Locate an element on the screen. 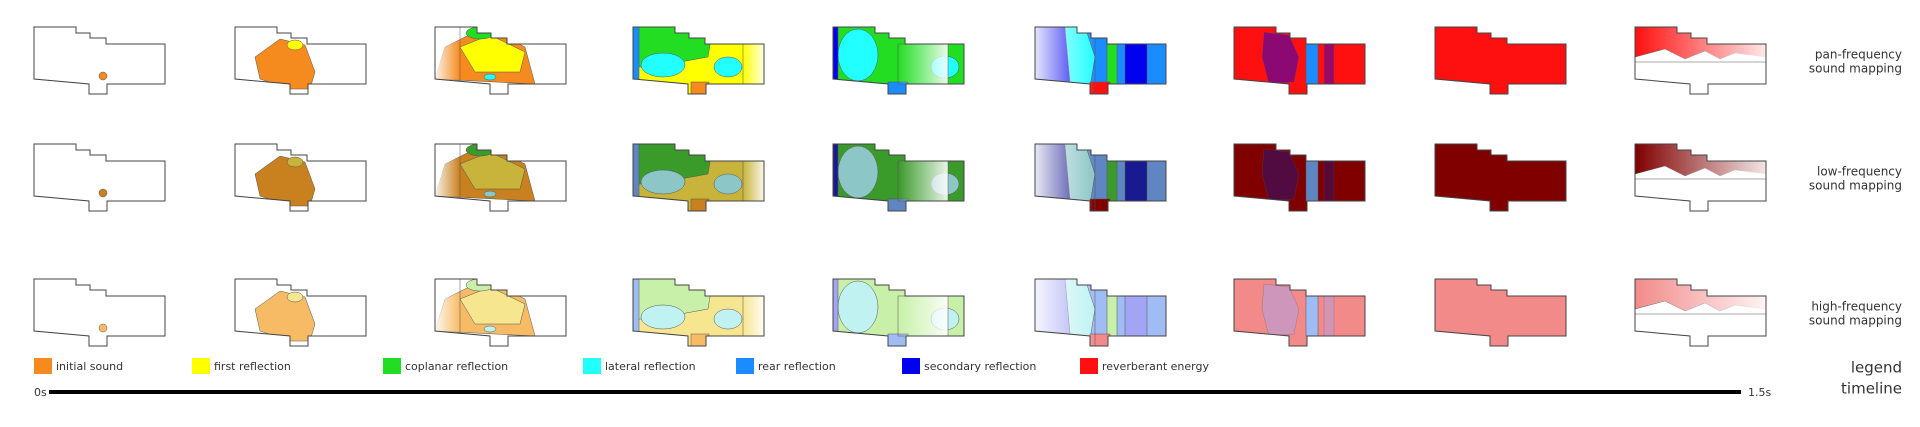 The width and height of the screenshot is (1920, 427). legend-label: first reflection is located at coordinates (252, 366).